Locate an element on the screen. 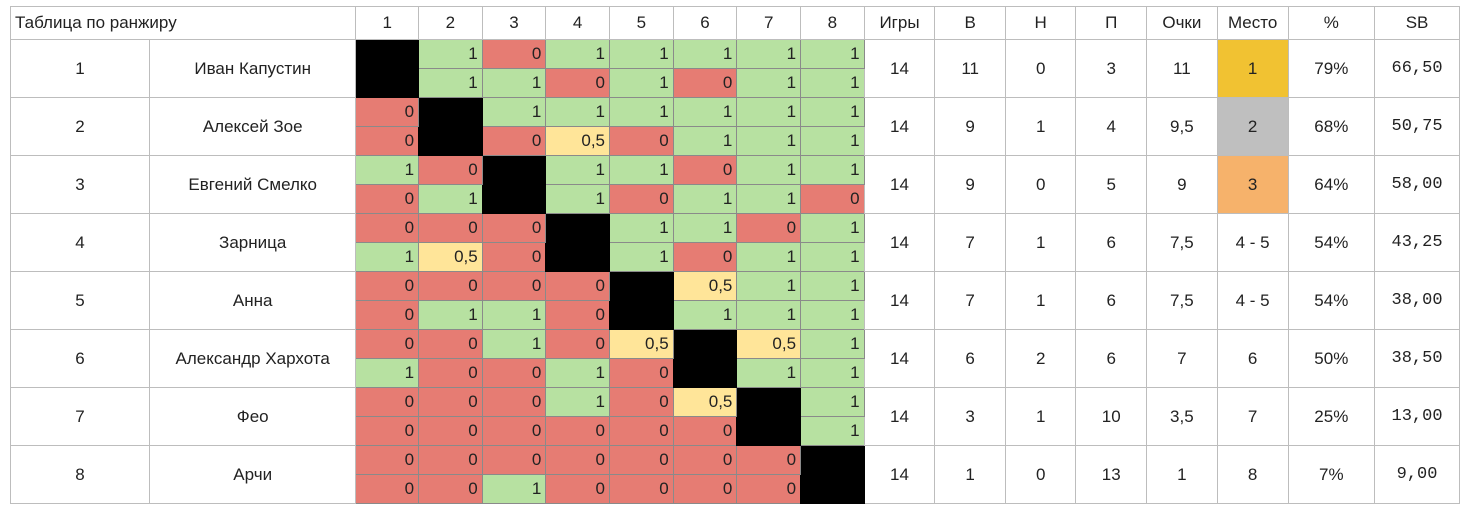  stat-losses-cell: 6 is located at coordinates (1111, 242).